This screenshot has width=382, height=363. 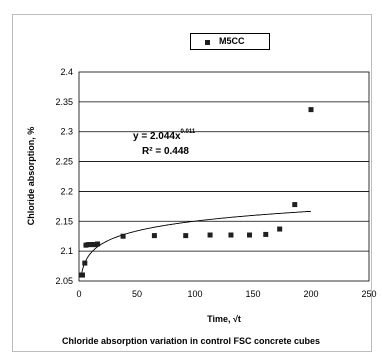 What do you see at coordinates (31, 176) in the screenshot?
I see `y-axis-label: Chloride absorption, %` at bounding box center [31, 176].